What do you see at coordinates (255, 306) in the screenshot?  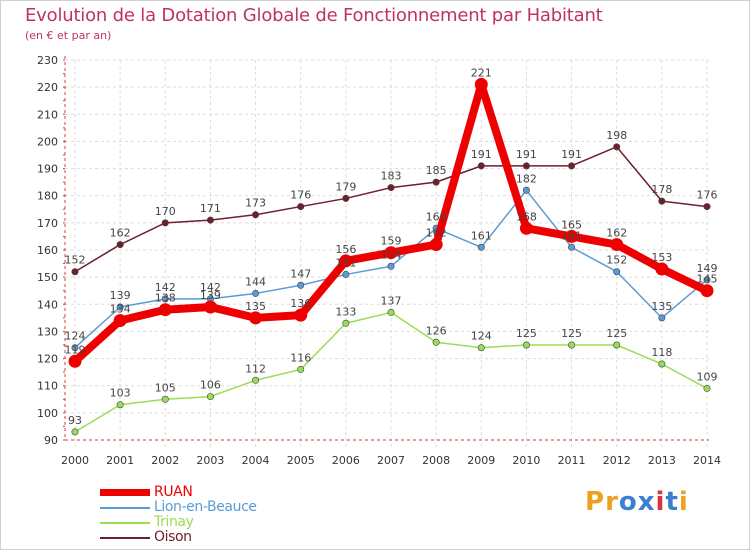 I see `data-label-ruan: 135` at bounding box center [255, 306].